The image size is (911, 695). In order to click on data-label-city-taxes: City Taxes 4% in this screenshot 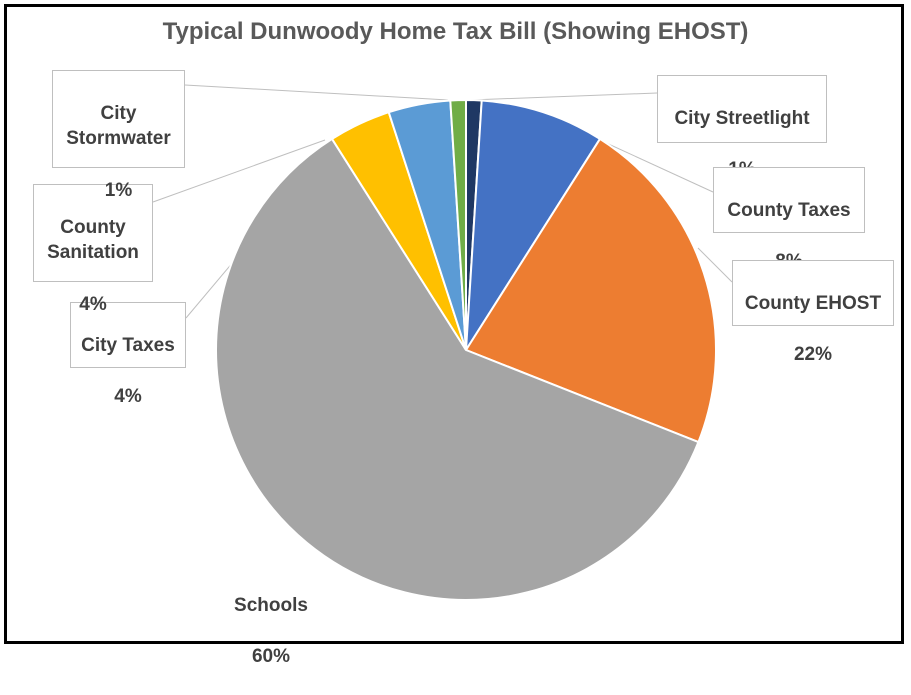, I will do `click(128, 354)`.